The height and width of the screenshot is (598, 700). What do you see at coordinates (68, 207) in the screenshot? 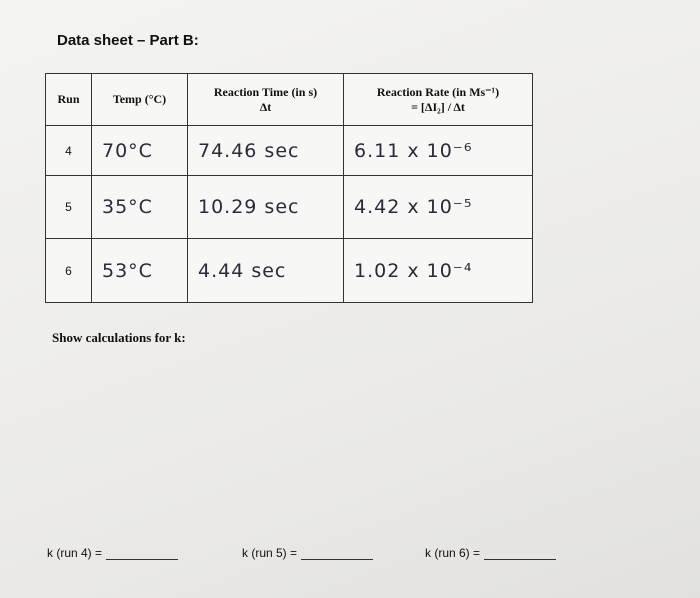
I see `run-cell: 5` at bounding box center [68, 207].